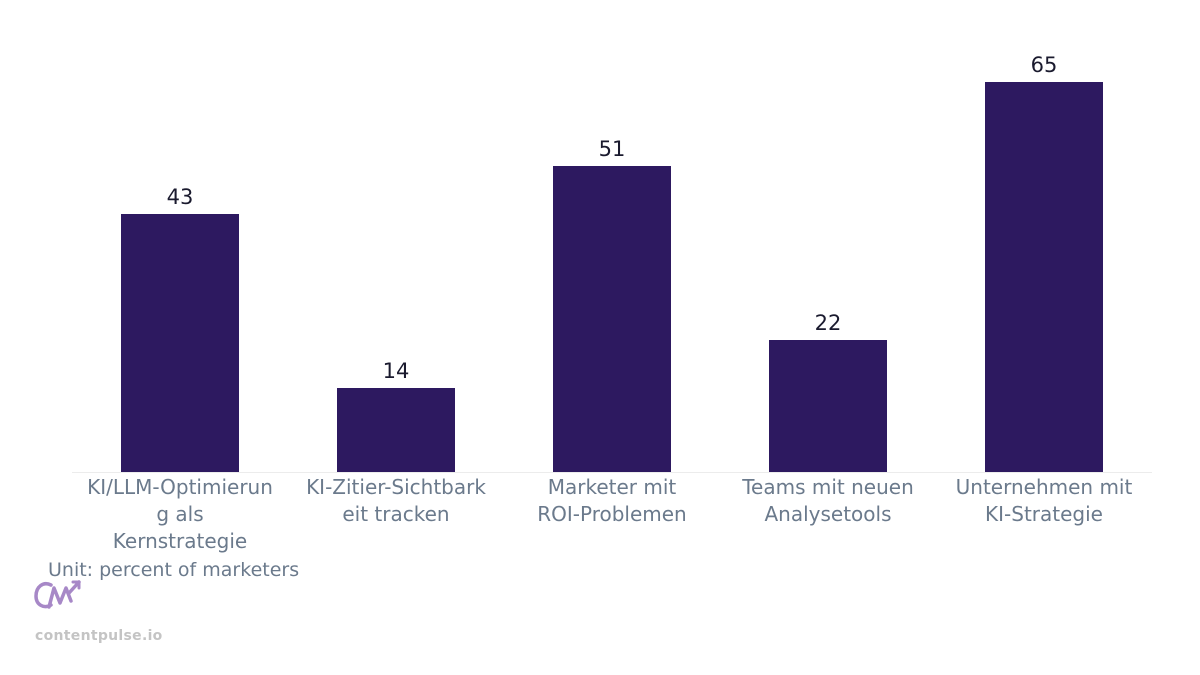  Describe the element at coordinates (180, 541) in the screenshot. I see `x-tick-label: Kernstrategie` at that location.